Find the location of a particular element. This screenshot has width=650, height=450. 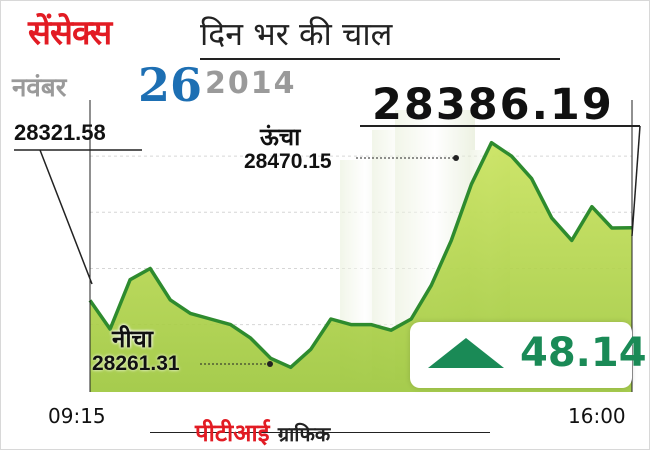

change-box: 48.14 is located at coordinates (528, 355).